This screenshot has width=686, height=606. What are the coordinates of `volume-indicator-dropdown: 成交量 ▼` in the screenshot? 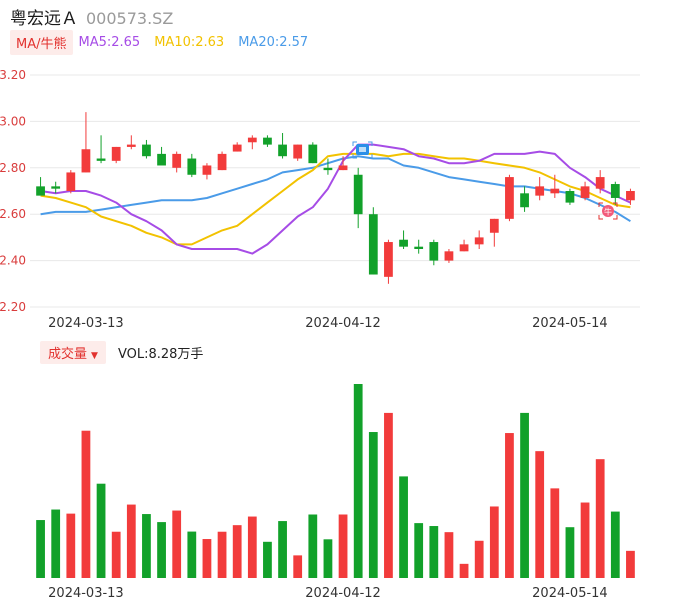 It's located at (73, 352).